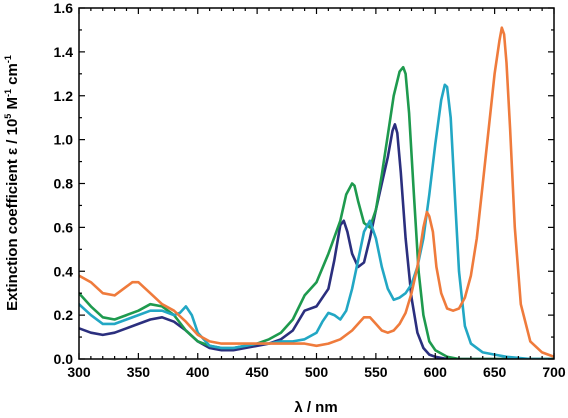 The width and height of the screenshot is (568, 418). What do you see at coordinates (64, 8) in the screenshot?
I see `y-tick-label: 1.6` at bounding box center [64, 8].